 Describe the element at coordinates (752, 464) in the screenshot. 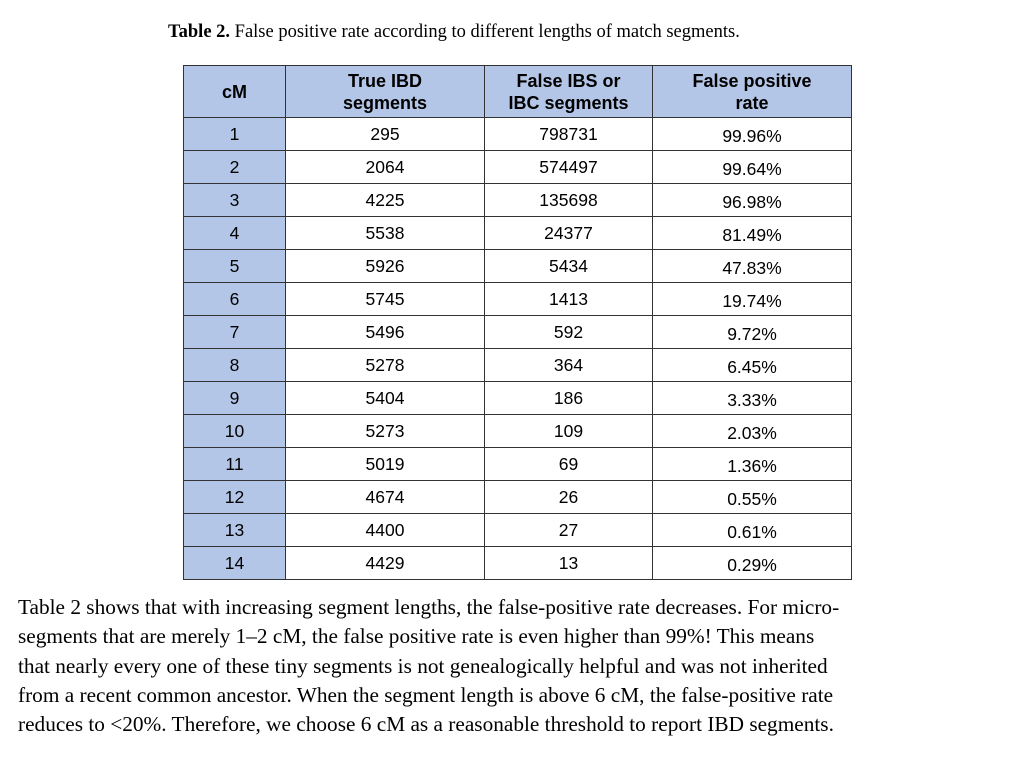

I see `table-cell: 1.36%` at that location.